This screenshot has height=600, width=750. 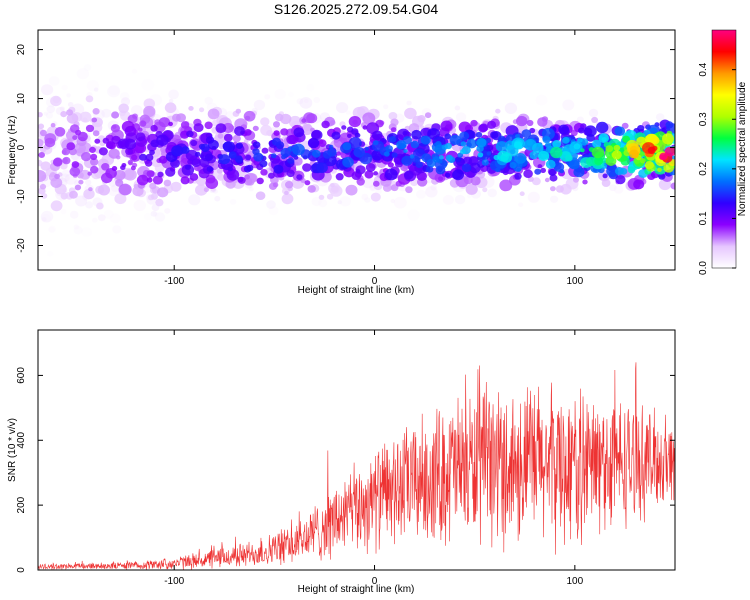 I want to click on colorbar-tick-label: 0.4, so click(x=703, y=69).